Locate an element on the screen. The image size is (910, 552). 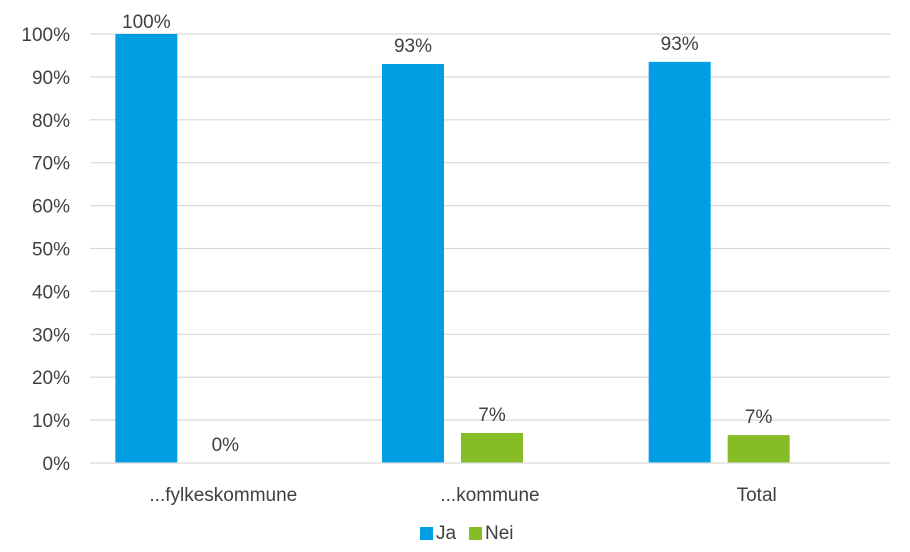
data-label-ja-2: 93% is located at coordinates (413, 46).